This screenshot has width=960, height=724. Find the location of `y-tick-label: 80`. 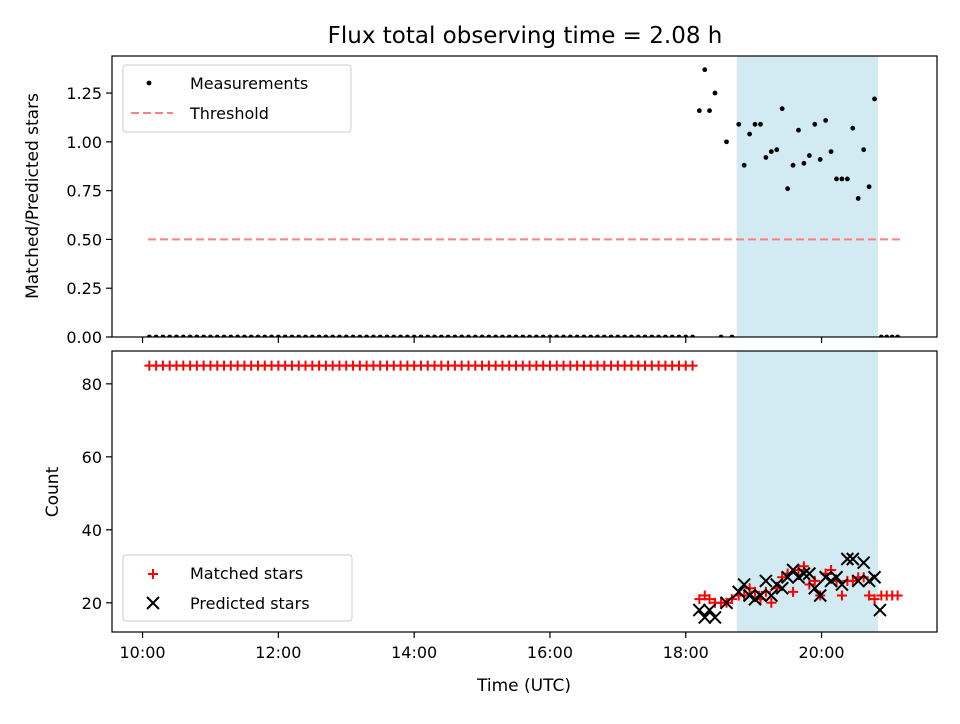

y-tick-label: 80 is located at coordinates (92, 384).